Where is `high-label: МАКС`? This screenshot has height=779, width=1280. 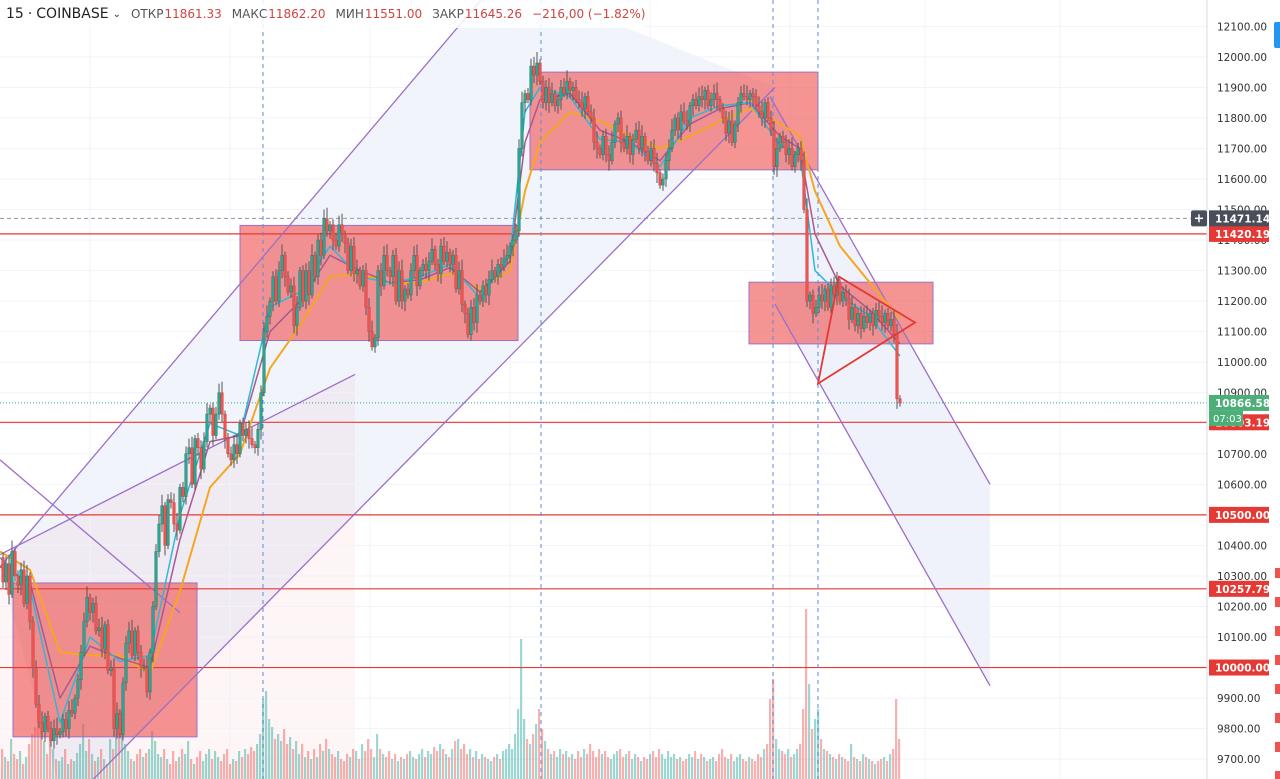
high-label: МАКС is located at coordinates (249, 14).